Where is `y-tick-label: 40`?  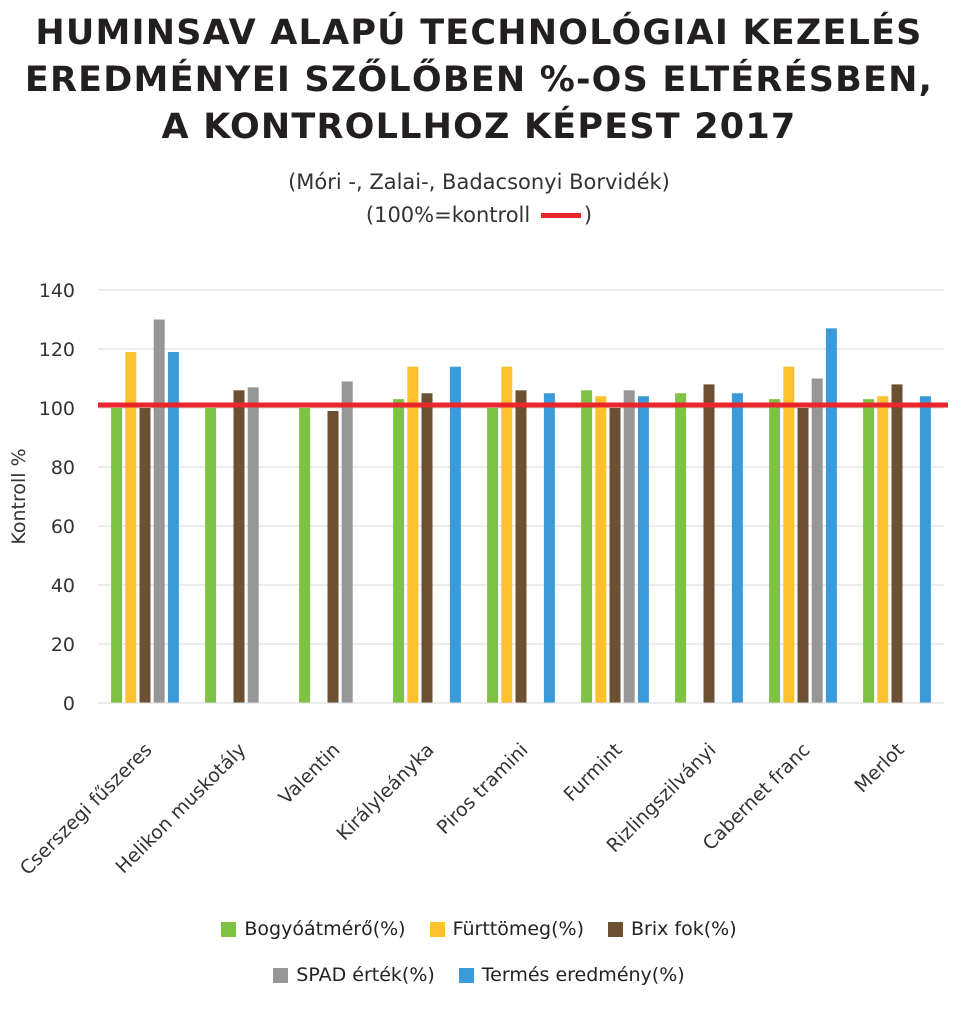
y-tick-label: 40 is located at coordinates (63, 586).